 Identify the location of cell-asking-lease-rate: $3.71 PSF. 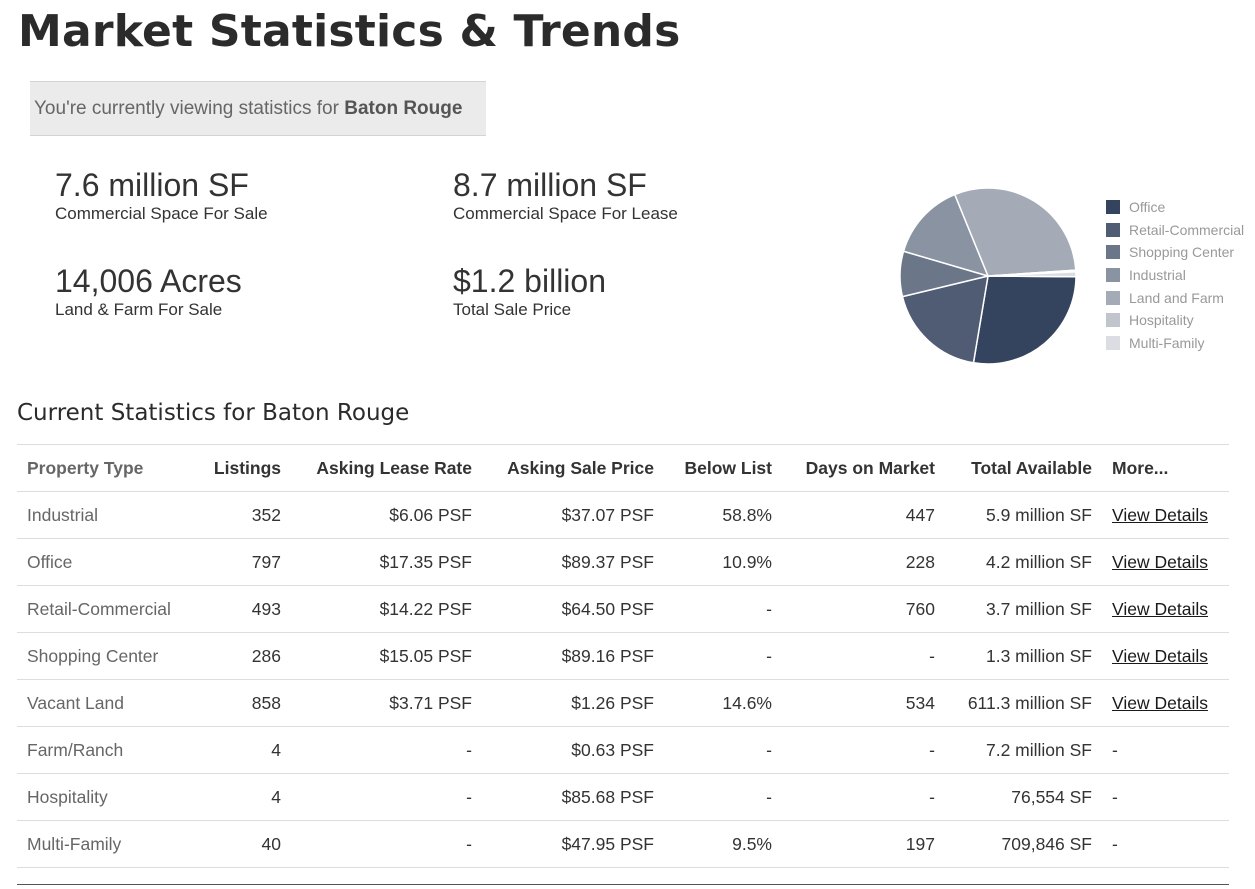
(386, 703).